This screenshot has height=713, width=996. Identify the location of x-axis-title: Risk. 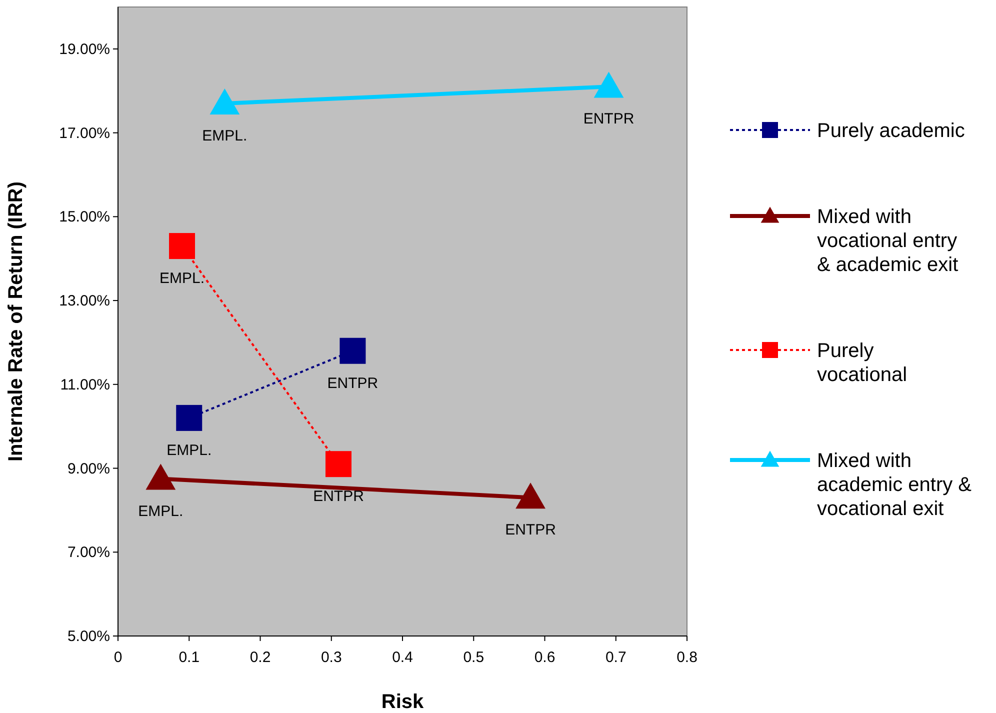
(402, 702).